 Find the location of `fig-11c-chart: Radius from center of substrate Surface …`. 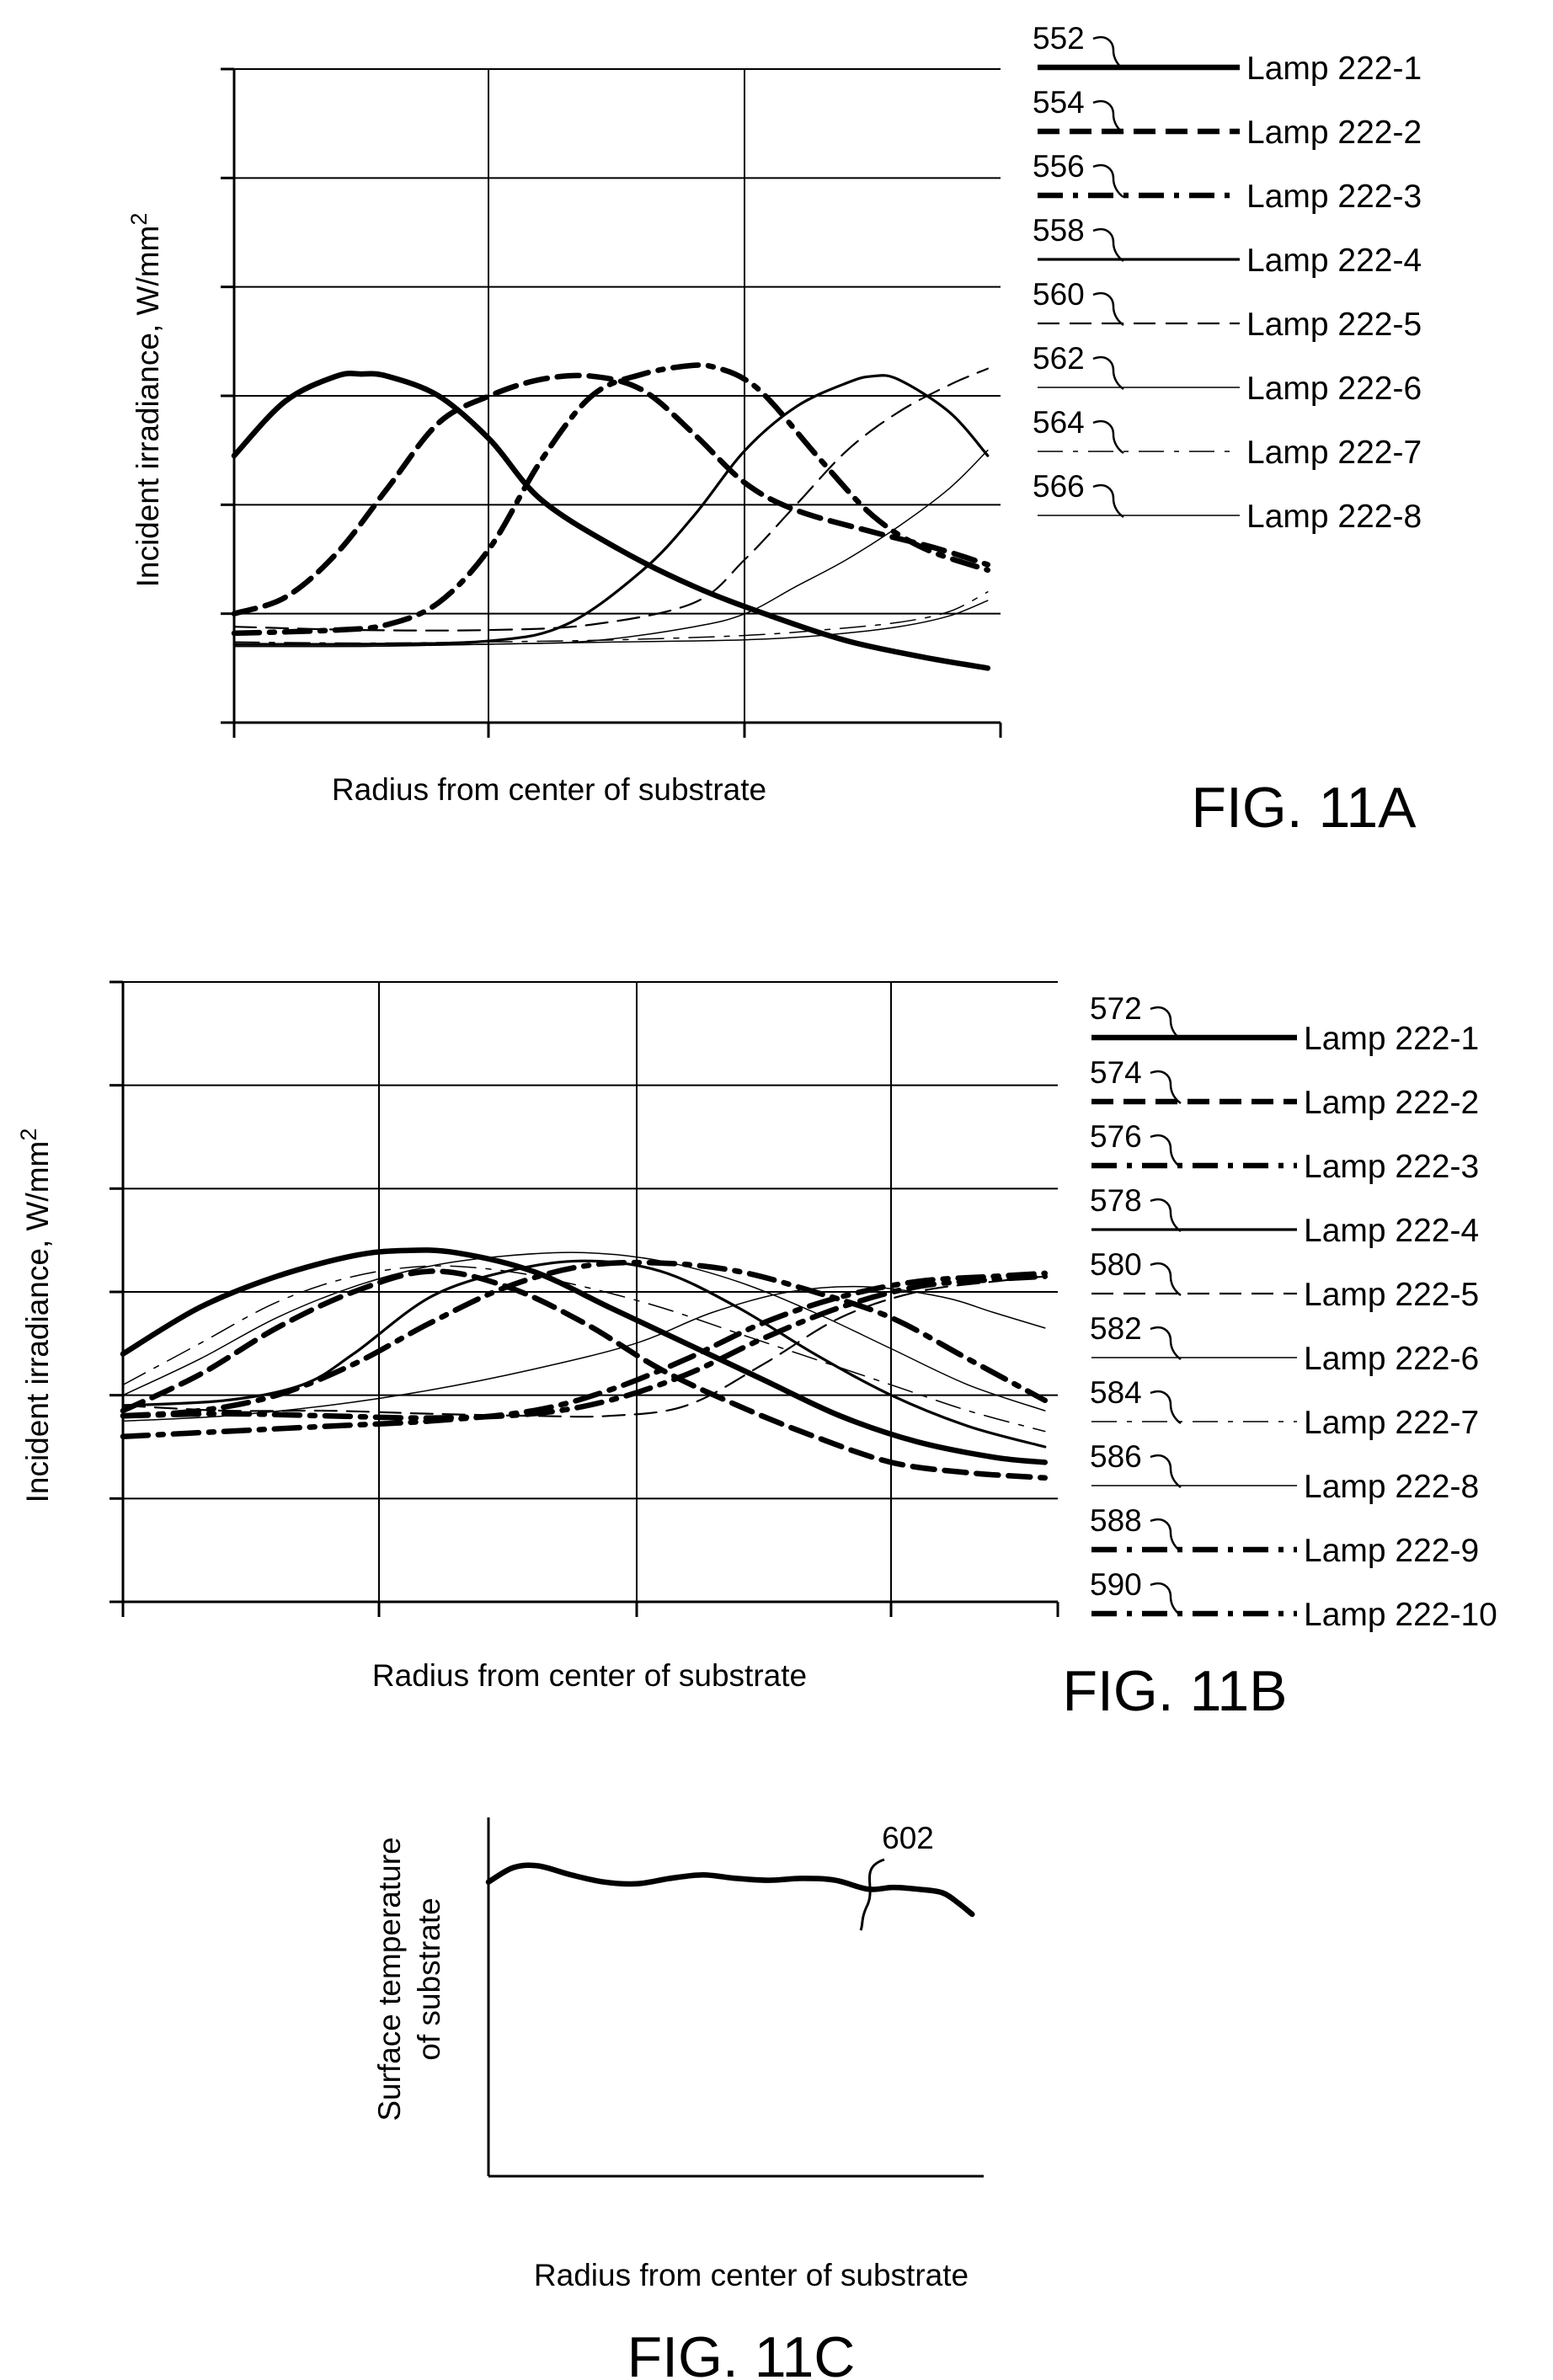

fig-11c-chart: Radius from center of substrate Surface … is located at coordinates (678, 2098).